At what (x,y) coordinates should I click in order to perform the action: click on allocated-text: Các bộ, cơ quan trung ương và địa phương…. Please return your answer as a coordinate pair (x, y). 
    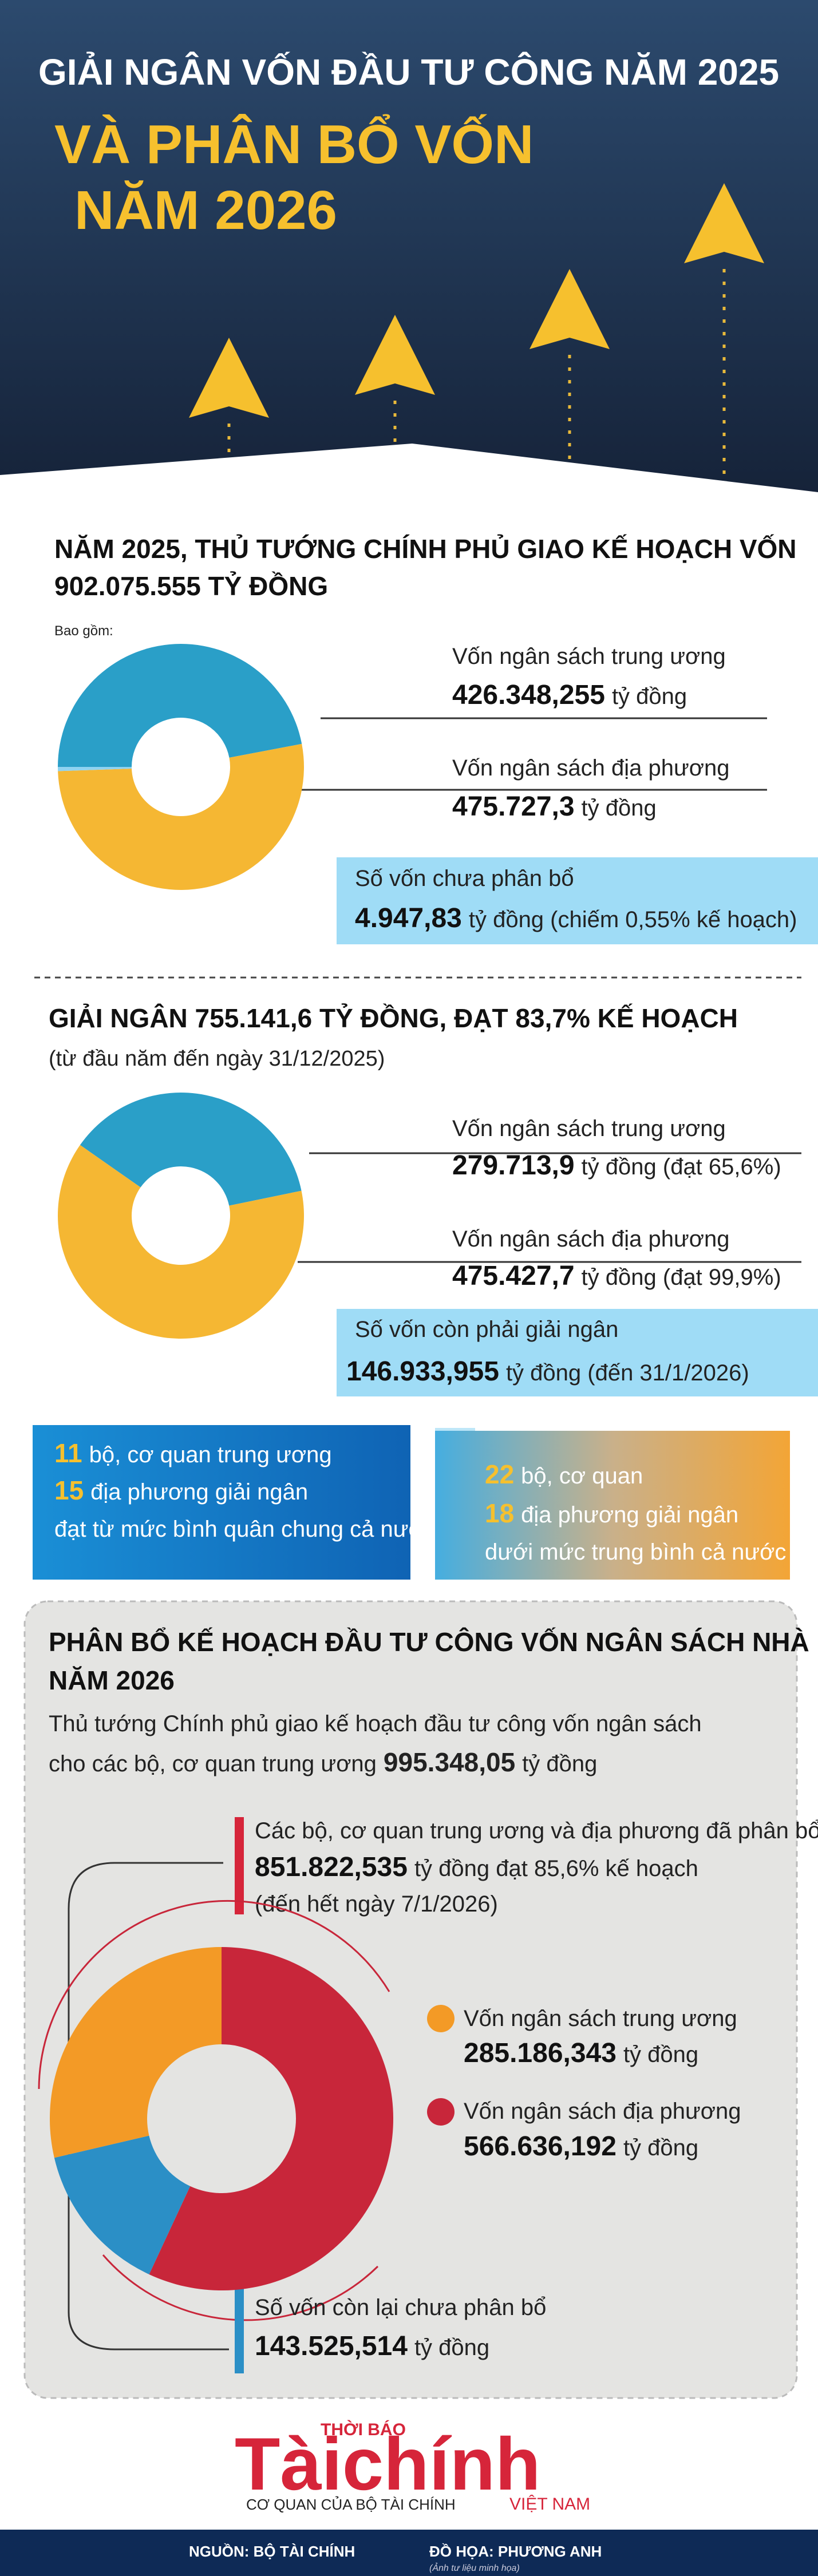
    Looking at the image, I should click on (537, 1830).